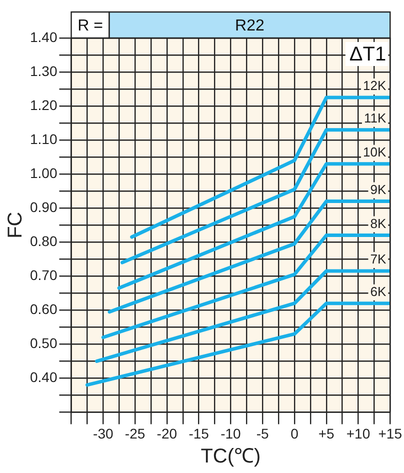 The width and height of the screenshot is (404, 473). Describe the element at coordinates (294, 433) in the screenshot. I see `x-tick-label: 0` at that location.